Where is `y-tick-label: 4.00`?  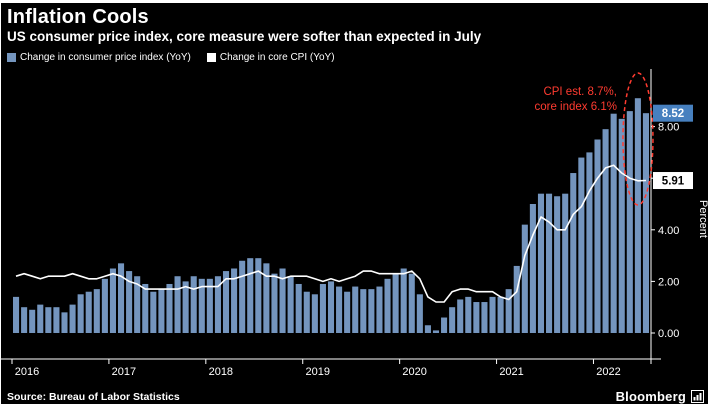 y-tick-label: 4.00 is located at coordinates (668, 231).